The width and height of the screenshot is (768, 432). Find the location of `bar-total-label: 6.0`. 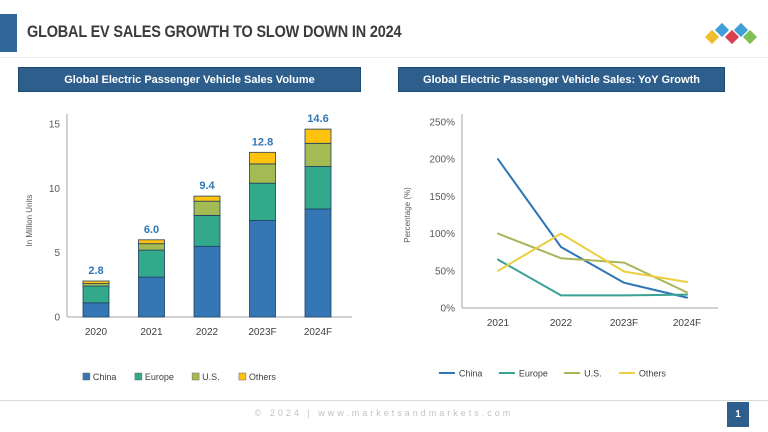

bar-total-label: 6.0 is located at coordinates (151, 230).